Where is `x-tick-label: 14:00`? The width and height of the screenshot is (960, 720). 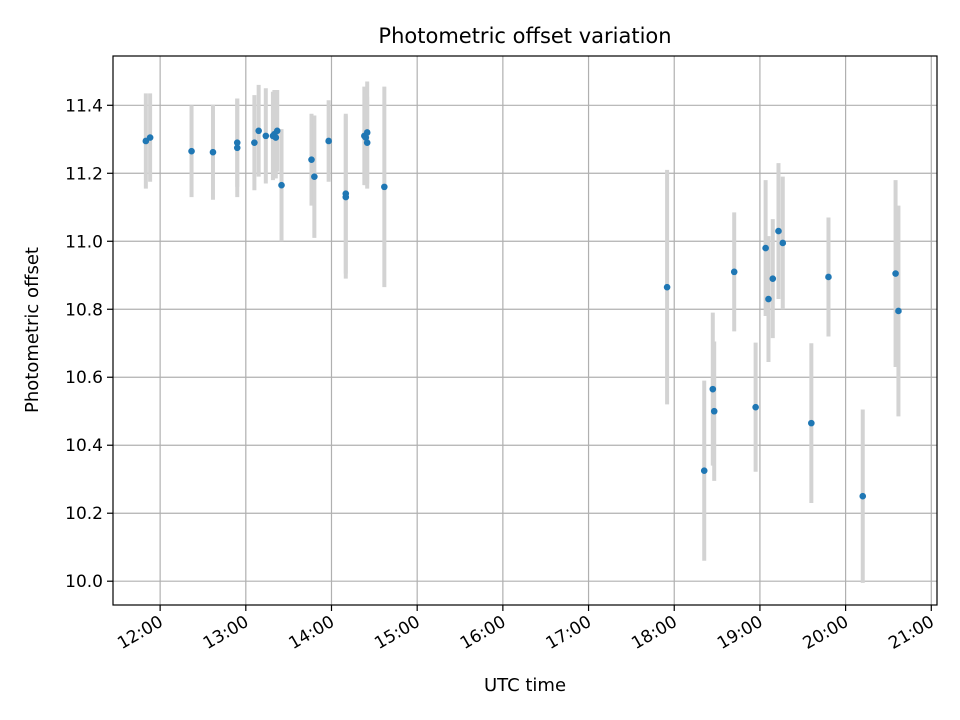
x-tick-label: 14:00 is located at coordinates (312, 633).